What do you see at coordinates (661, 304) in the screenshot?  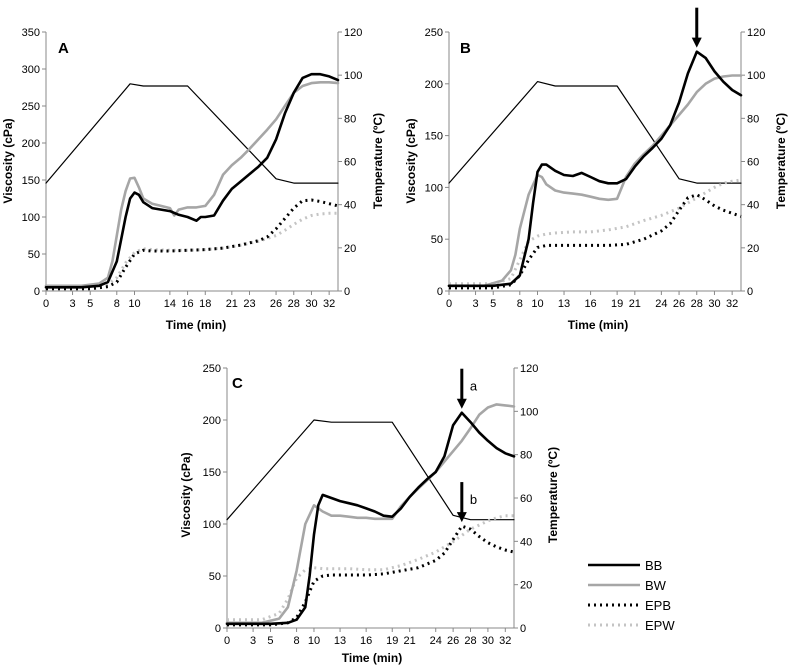 I see `x-tick-label: 24` at bounding box center [661, 304].